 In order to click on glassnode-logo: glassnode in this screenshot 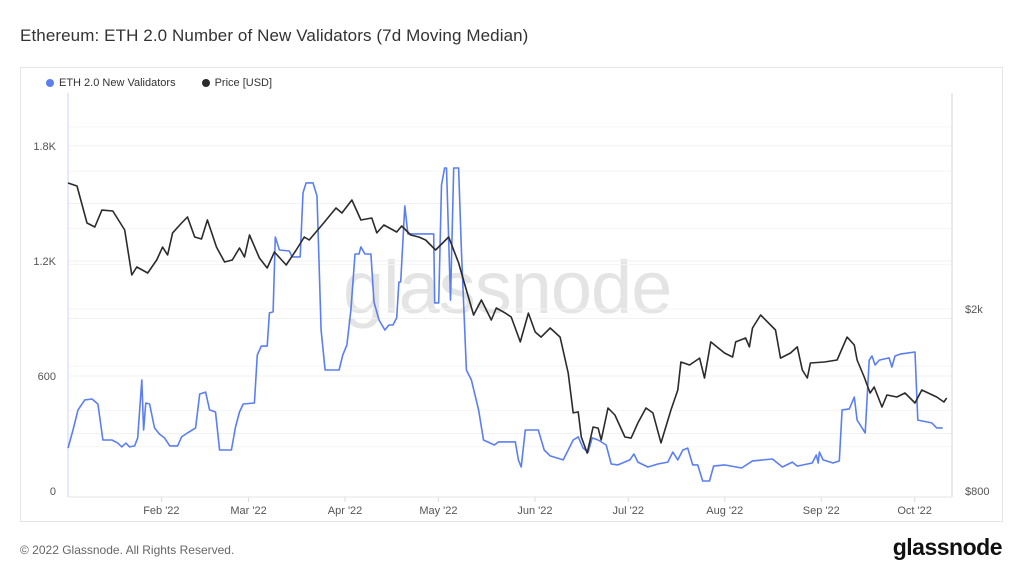, I will do `click(947, 547)`.